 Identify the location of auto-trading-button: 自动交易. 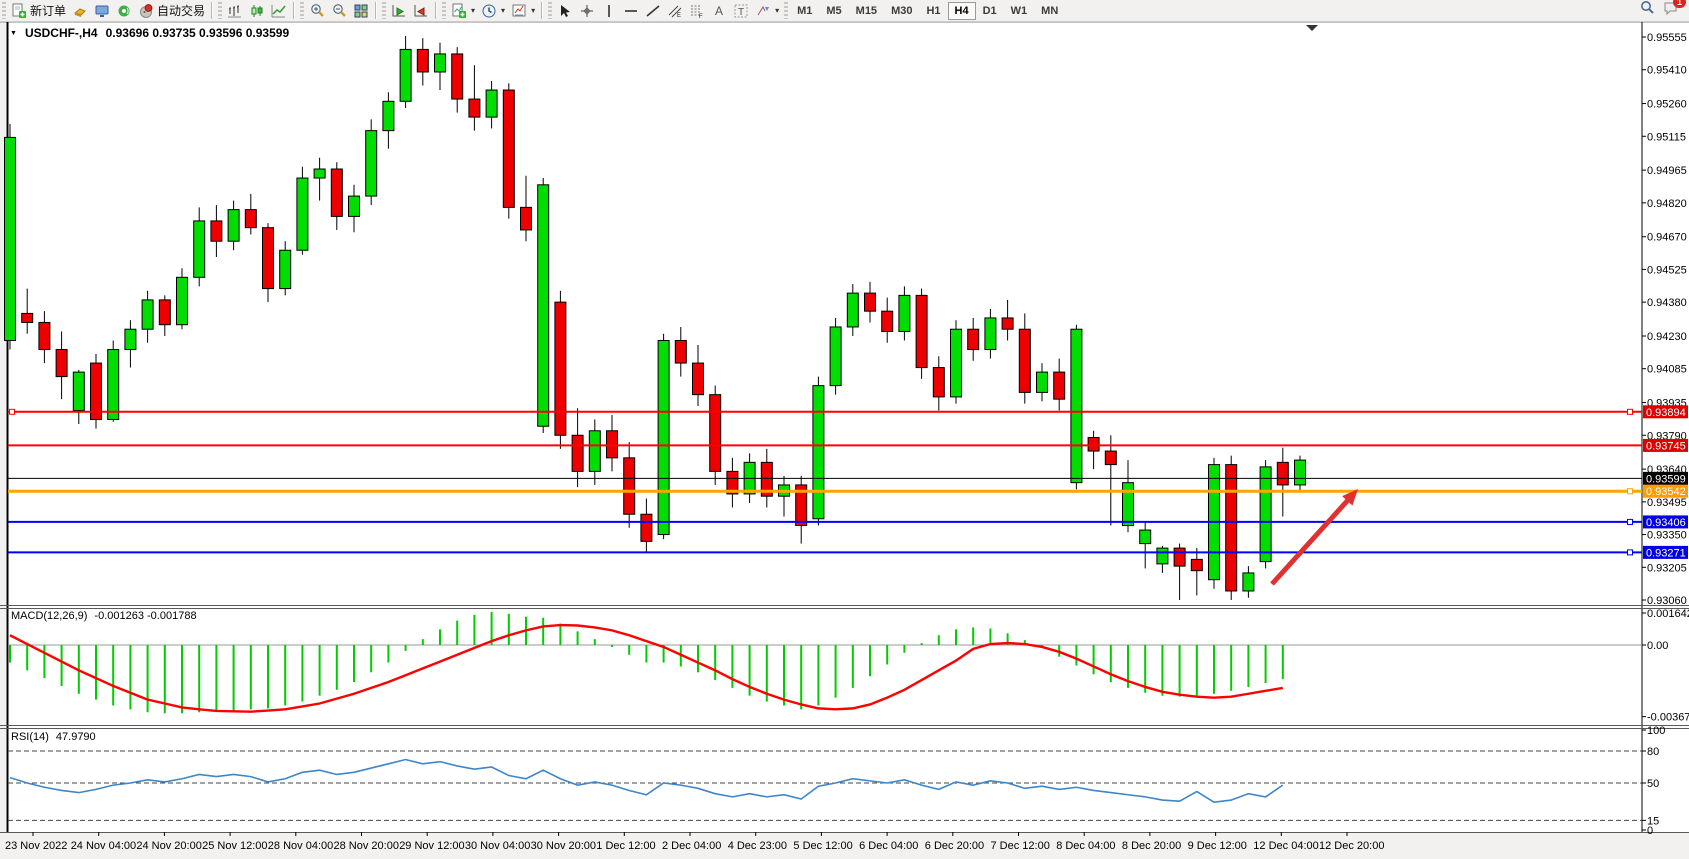
(171, 10).